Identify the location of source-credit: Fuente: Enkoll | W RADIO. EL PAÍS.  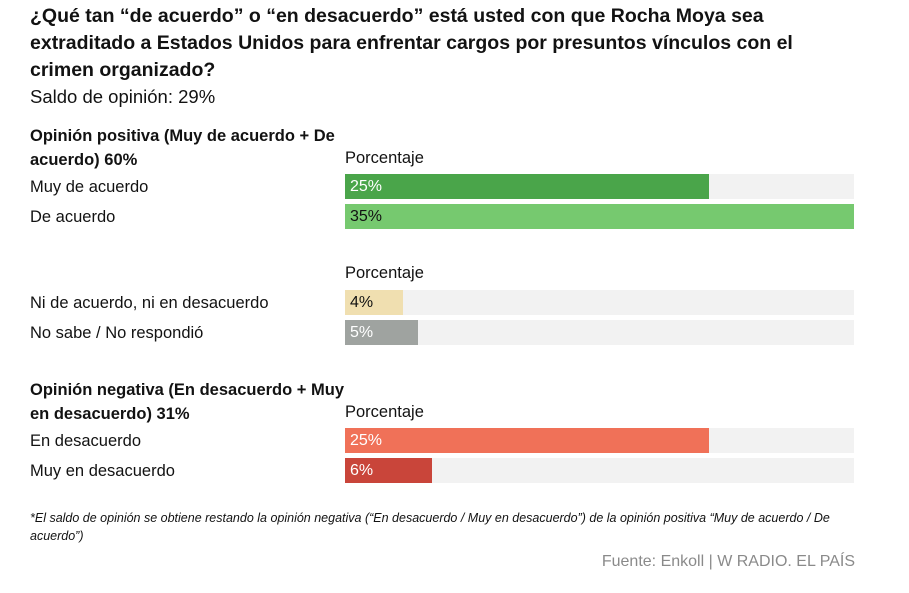
(728, 561).